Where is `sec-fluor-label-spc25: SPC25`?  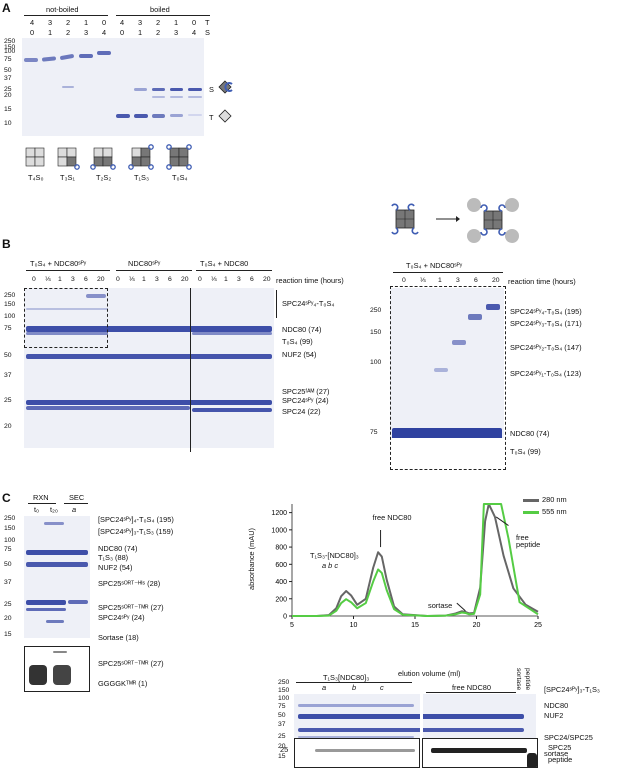 sec-fluor-label-spc25: SPC25 is located at coordinates (560, 747).